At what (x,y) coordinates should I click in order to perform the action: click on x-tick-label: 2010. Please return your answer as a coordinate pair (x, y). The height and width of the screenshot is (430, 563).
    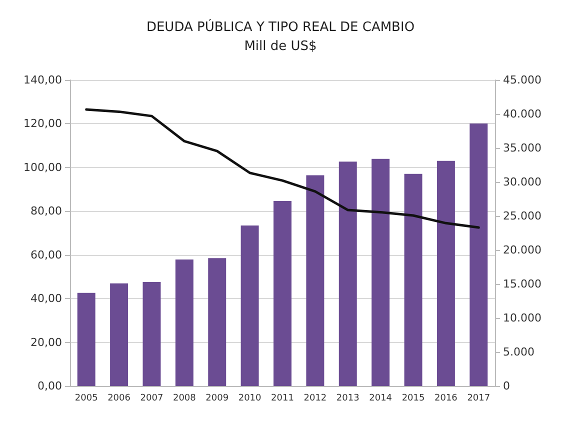
    Looking at the image, I should click on (250, 399).